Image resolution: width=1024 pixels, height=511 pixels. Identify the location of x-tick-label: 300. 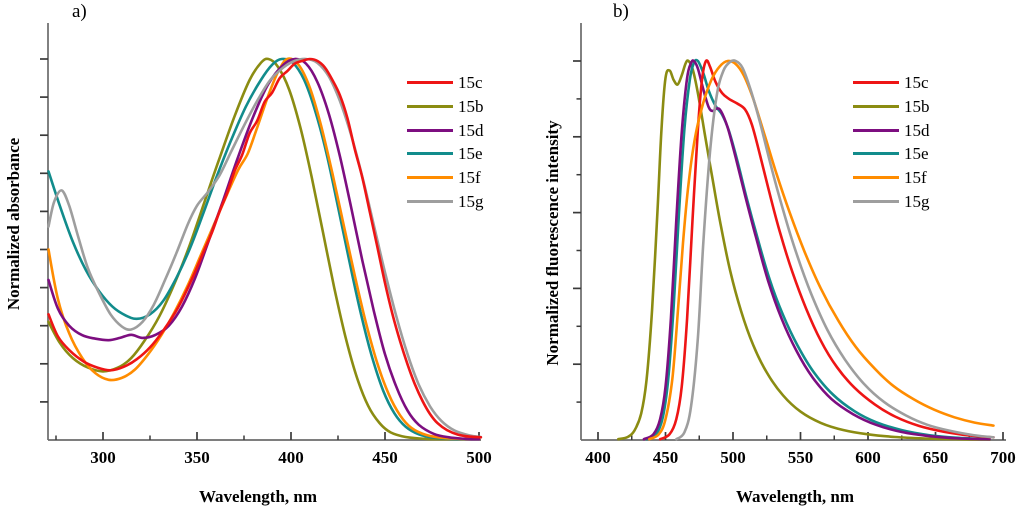
(103, 457).